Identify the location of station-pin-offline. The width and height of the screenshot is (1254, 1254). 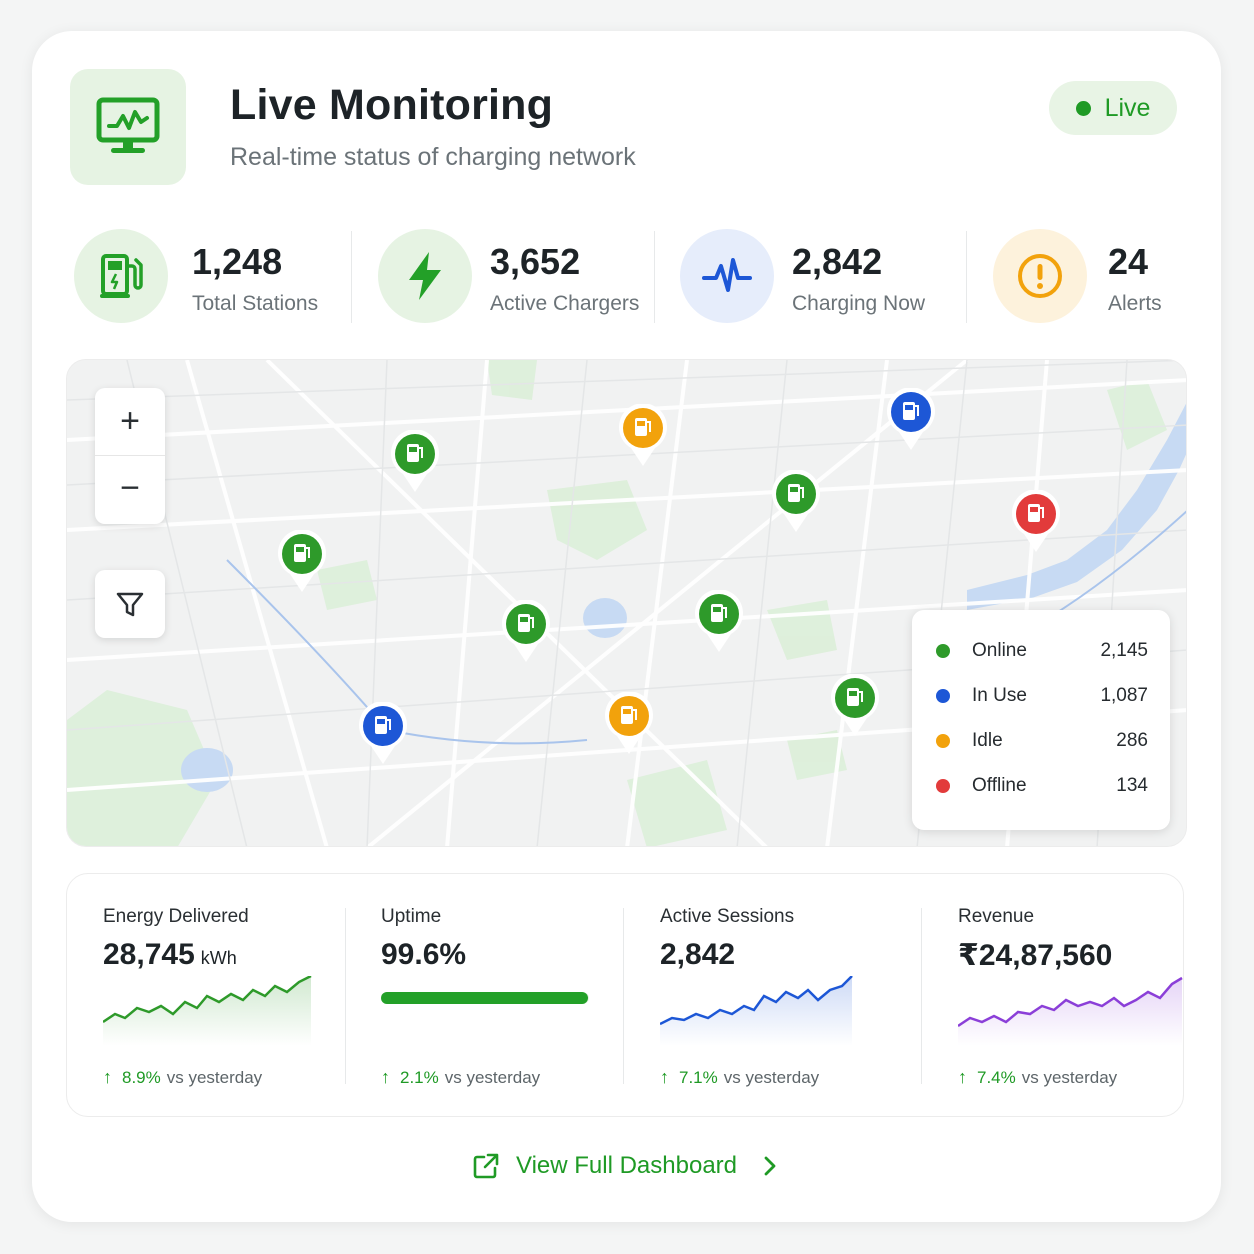
(1036, 521).